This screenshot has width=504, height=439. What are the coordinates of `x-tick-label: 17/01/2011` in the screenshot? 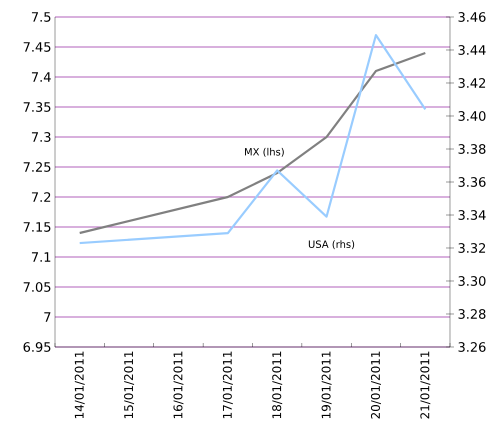 It's located at (227, 385).